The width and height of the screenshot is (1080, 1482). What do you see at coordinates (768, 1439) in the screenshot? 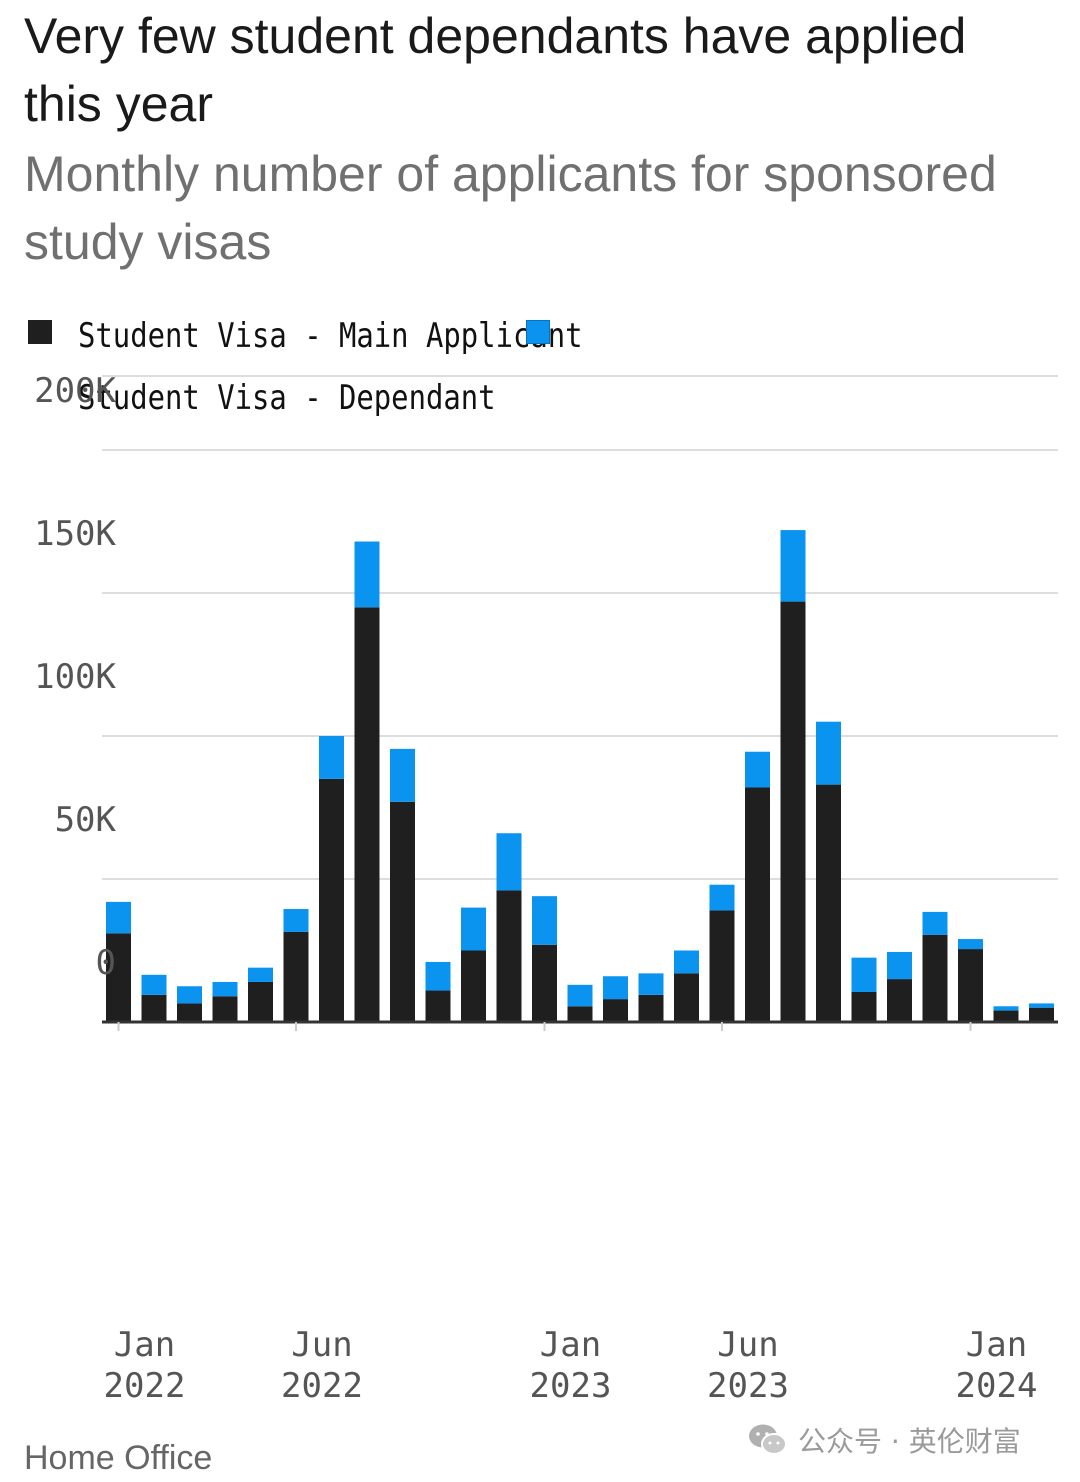
I see `wechat-icon` at bounding box center [768, 1439].